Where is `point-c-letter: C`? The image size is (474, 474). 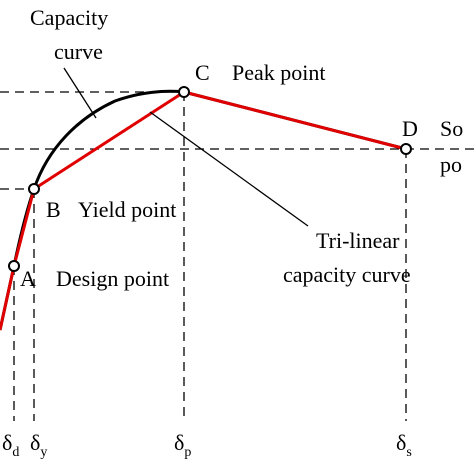
point-c-letter: C is located at coordinates (202, 72).